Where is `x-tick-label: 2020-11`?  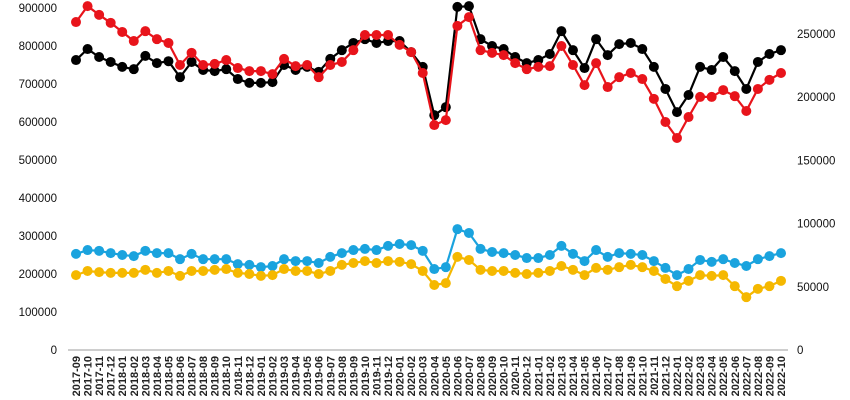 x-tick-label: 2020-11 is located at coordinates (516, 376).